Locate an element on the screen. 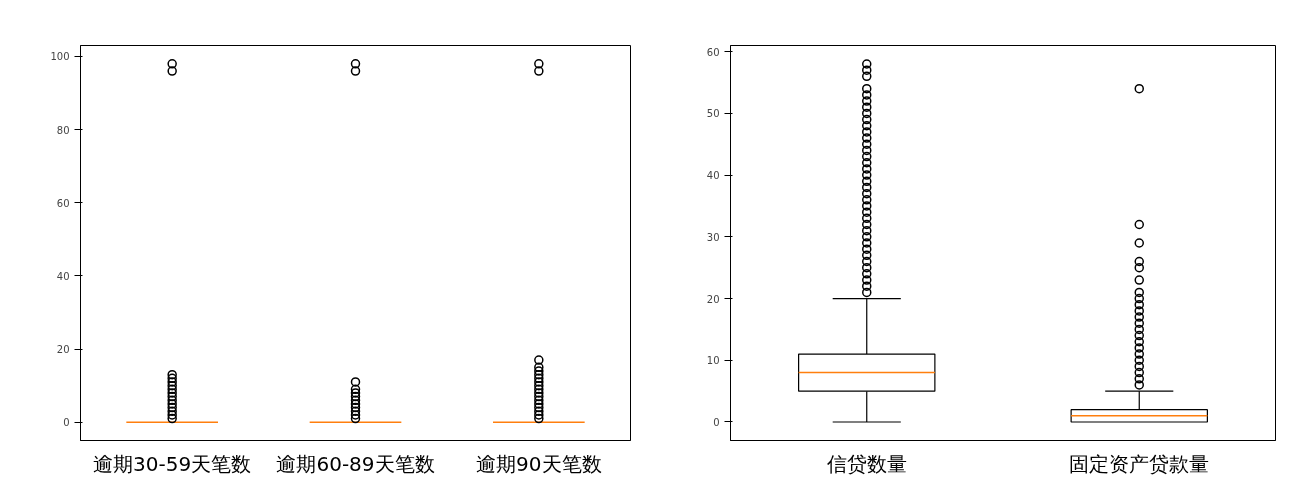 Image resolution: width=1301 pixels, height=486 pixels. x-tick-label: 逾期60-89天笔数 is located at coordinates (355, 463).